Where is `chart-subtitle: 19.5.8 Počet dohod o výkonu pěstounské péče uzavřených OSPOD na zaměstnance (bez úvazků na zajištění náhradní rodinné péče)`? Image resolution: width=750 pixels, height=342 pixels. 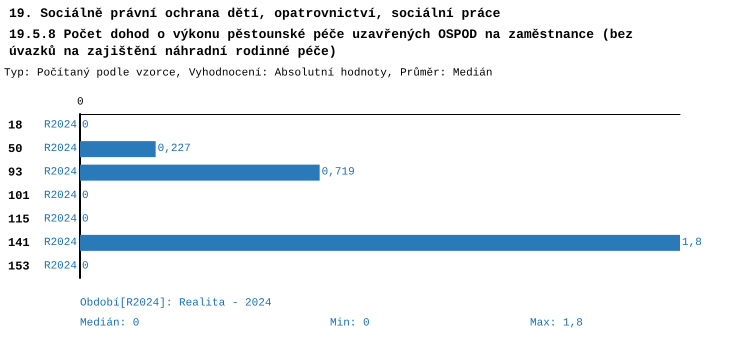
chart-subtitle: 19.5.8 Počet dohod o výkonu pěstounské péče uzavřených OSPOD na zaměstnance (bez úvazků na zajištění náhradní rodinné péče) is located at coordinates (325, 43).